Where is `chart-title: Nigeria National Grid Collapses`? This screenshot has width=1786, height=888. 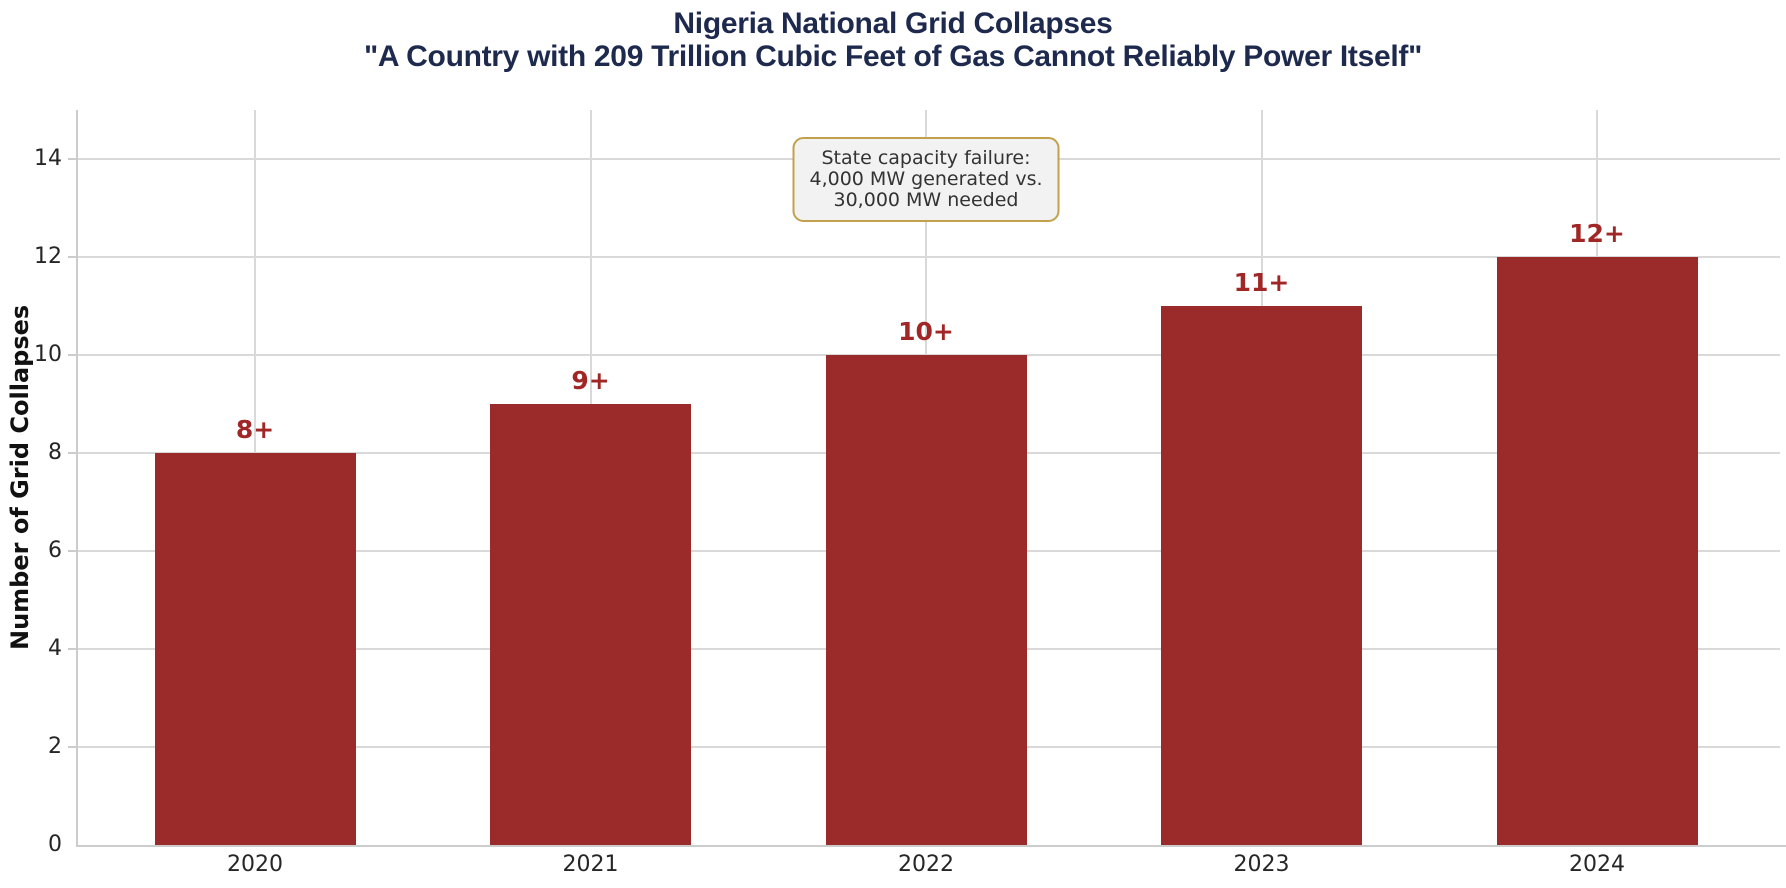 chart-title: Nigeria National Grid Collapses is located at coordinates (893, 23).